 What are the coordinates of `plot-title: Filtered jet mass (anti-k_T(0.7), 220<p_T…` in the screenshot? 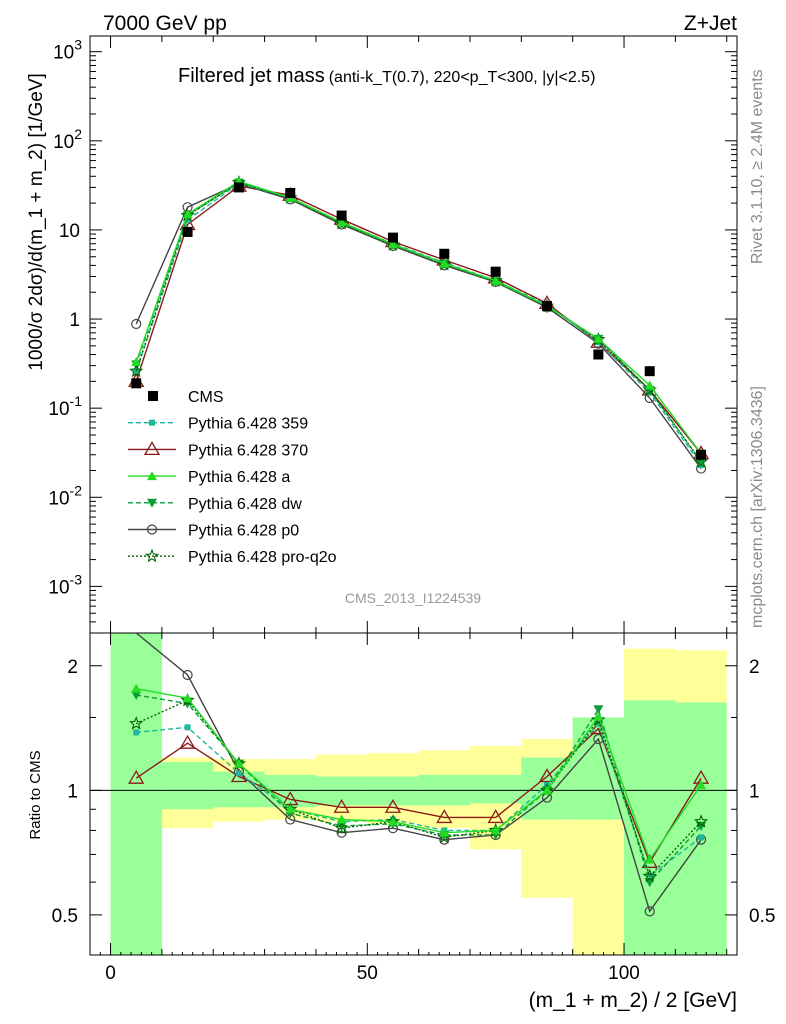 It's located at (386, 76).